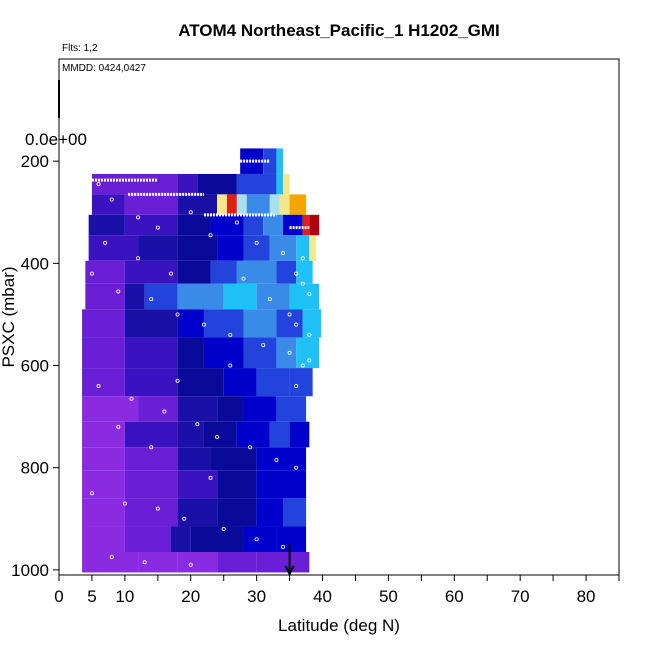 The image size is (650, 650). Describe the element at coordinates (339, 30) in the screenshot. I see `chart-title: ATOM4 Northeast_Pacific_1 H1202_GMI` at that location.